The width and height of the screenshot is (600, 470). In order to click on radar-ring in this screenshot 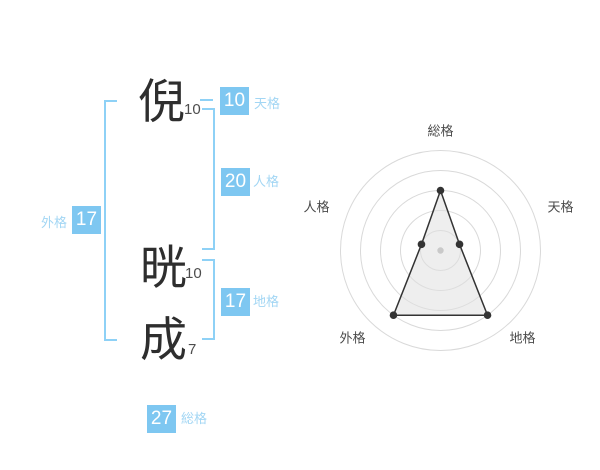, I will do `click(440, 250)`.